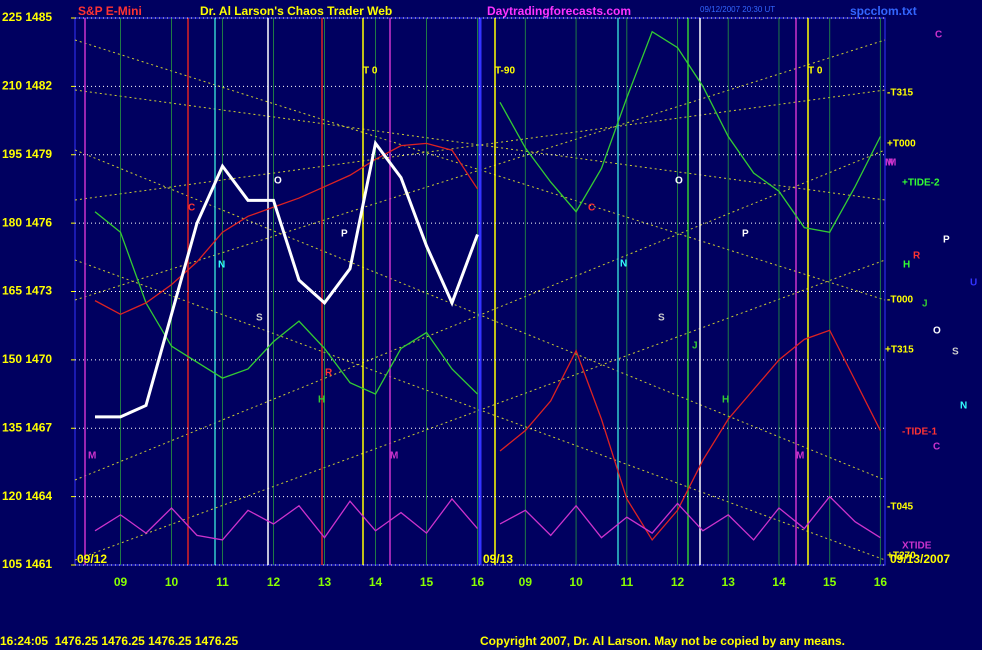 This screenshot has height=650, width=982. I want to click on right-label: XTIDE, so click(917, 546).